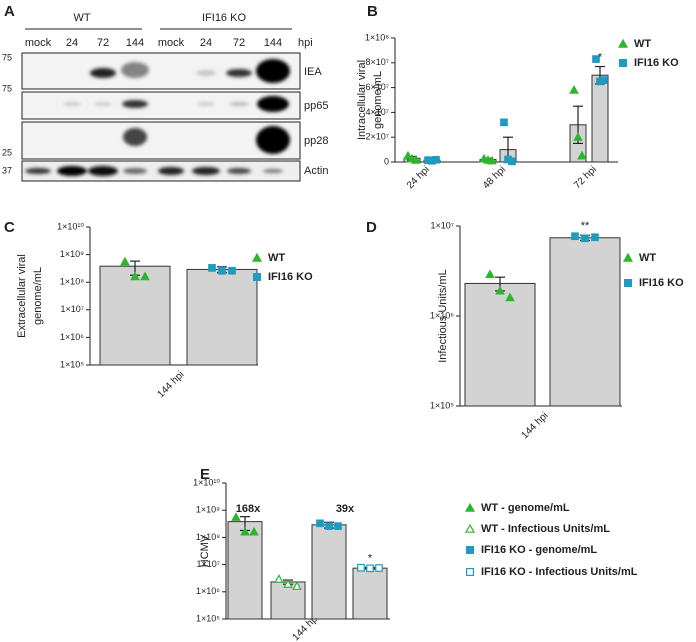 This screenshot has height=642, width=696. I want to click on significance: *, so click(370, 558).